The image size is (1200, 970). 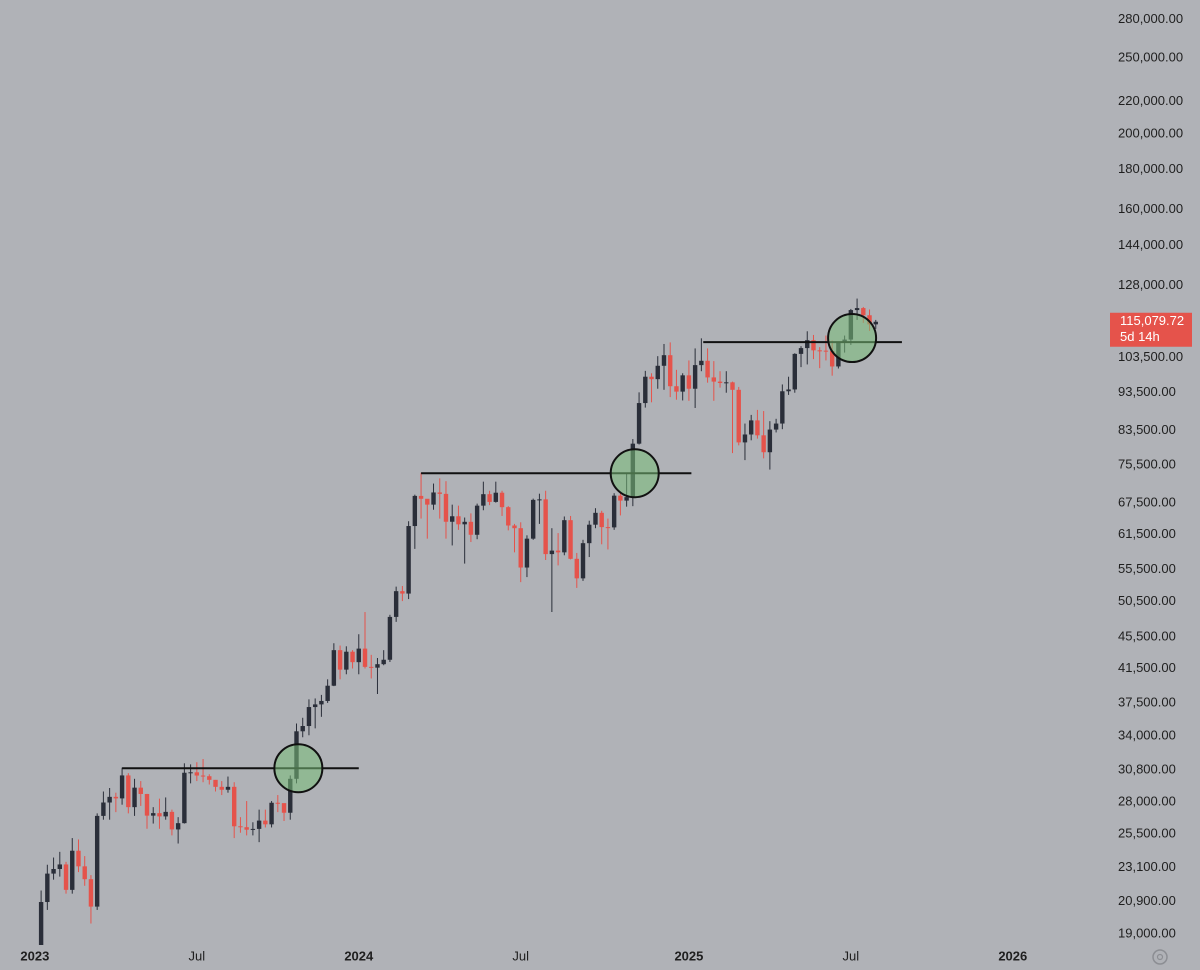 I want to click on x-tick-label: 2024, so click(x=359, y=955).